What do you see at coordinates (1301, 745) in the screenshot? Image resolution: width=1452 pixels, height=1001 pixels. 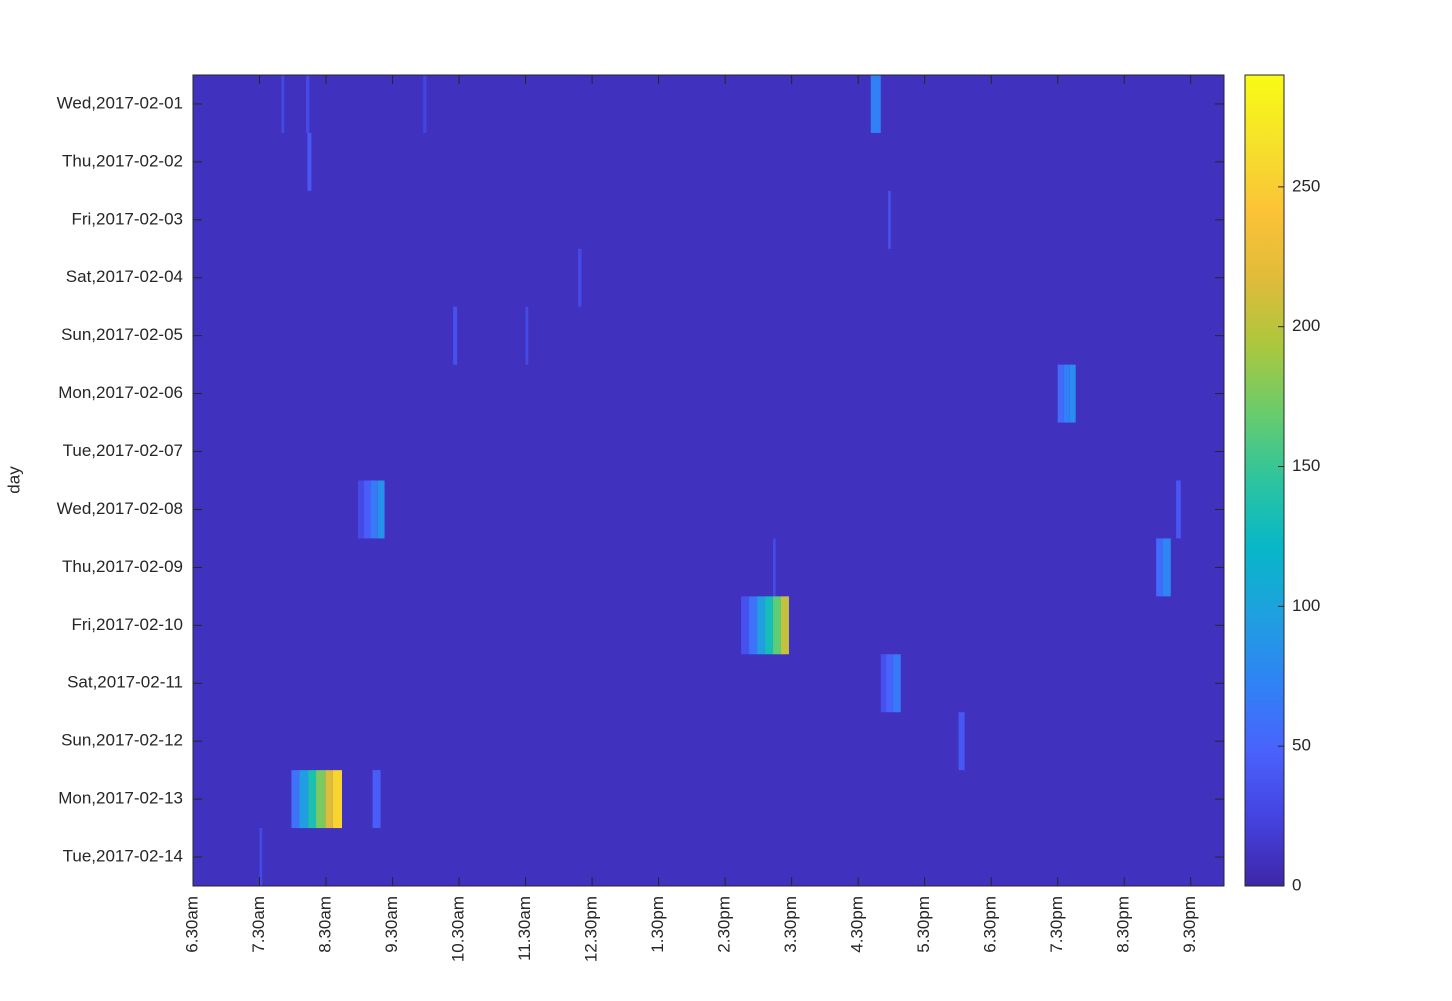 I see `colorbar-tick-label: 50` at bounding box center [1301, 745].